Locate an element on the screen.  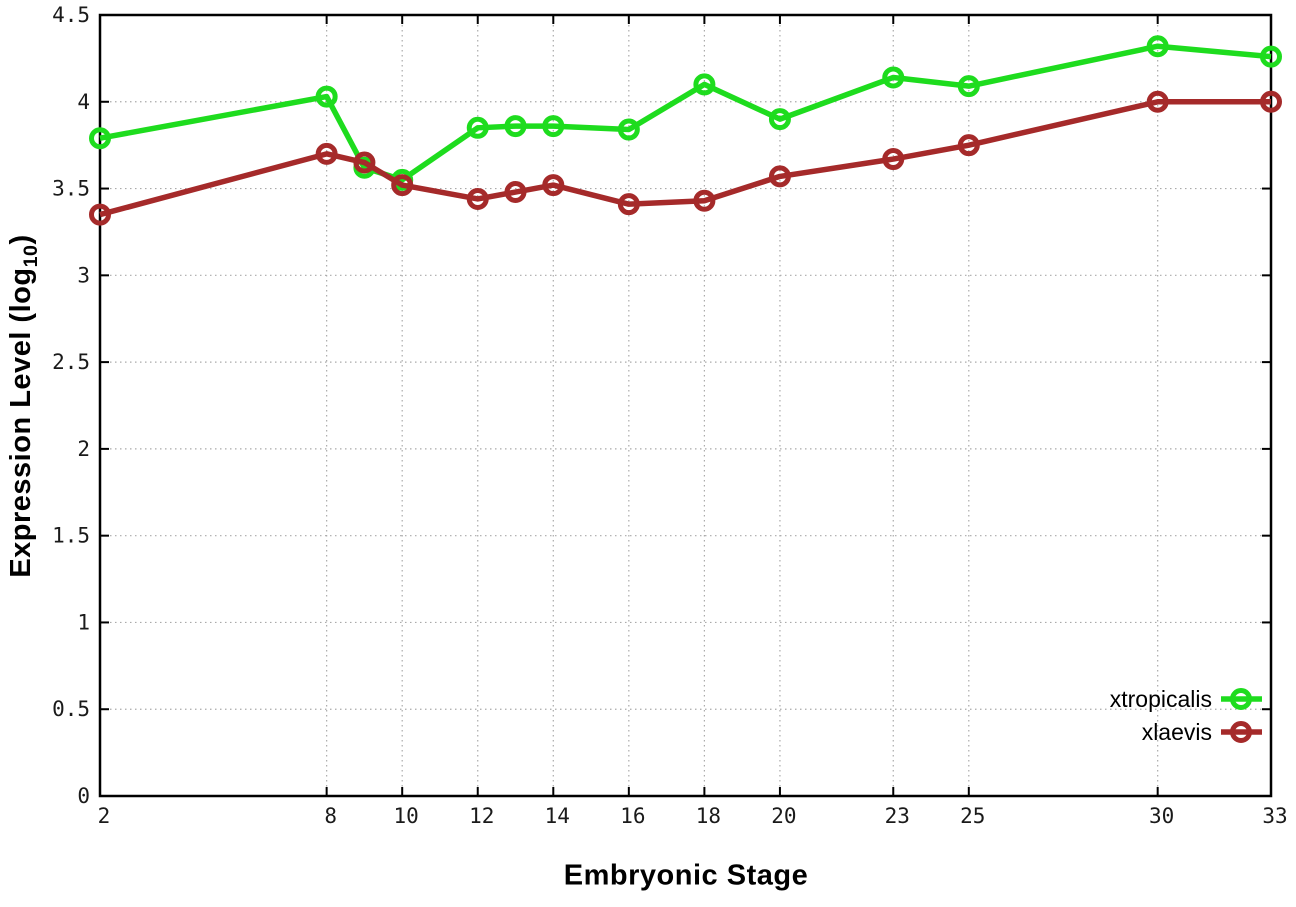
x-tick-label: 12 is located at coordinates (481, 816).